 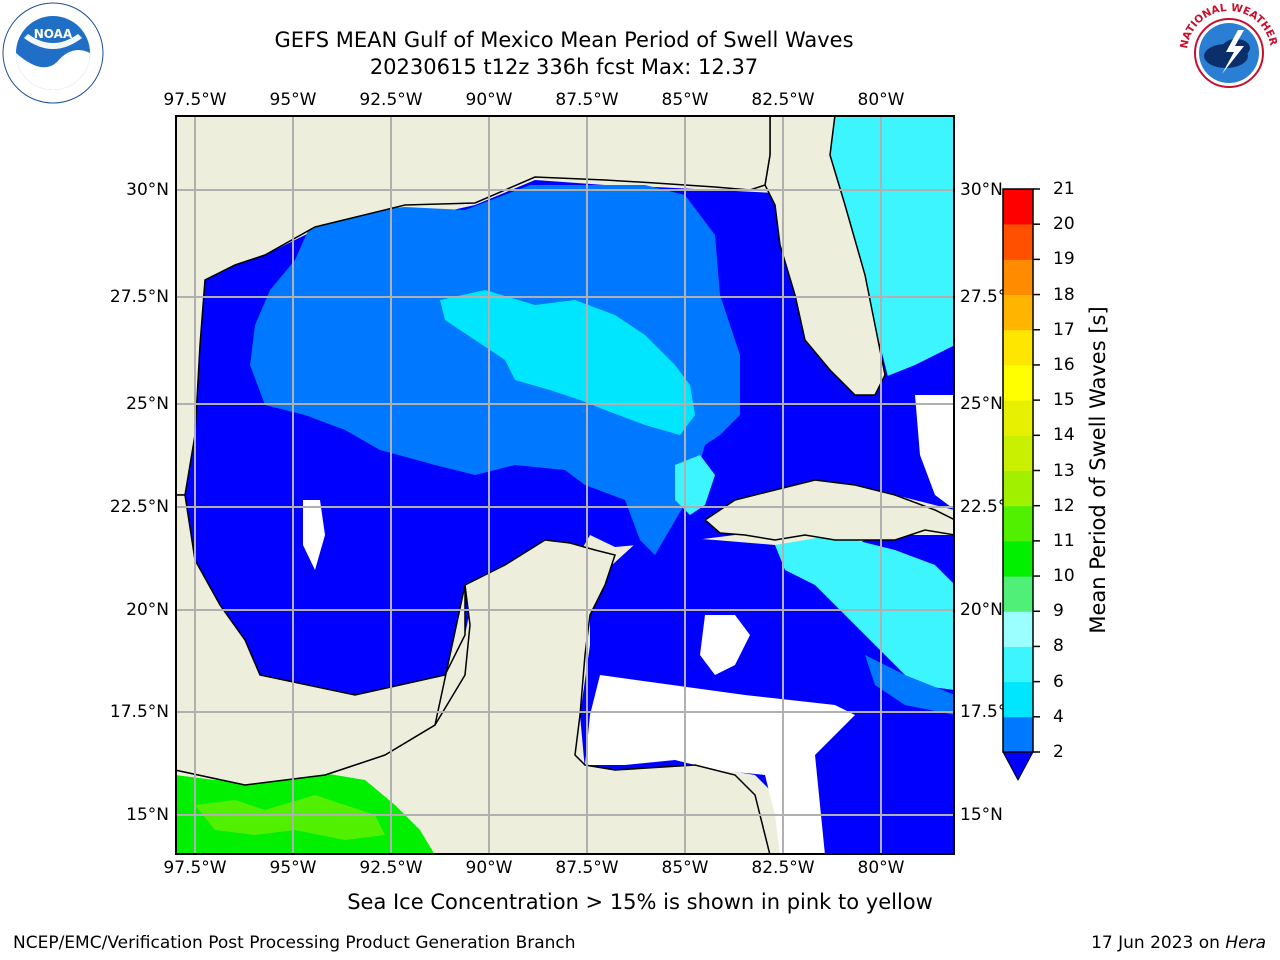 What do you see at coordinates (1058, 611) in the screenshot?
I see `colorbar-tick-label: 9` at bounding box center [1058, 611].